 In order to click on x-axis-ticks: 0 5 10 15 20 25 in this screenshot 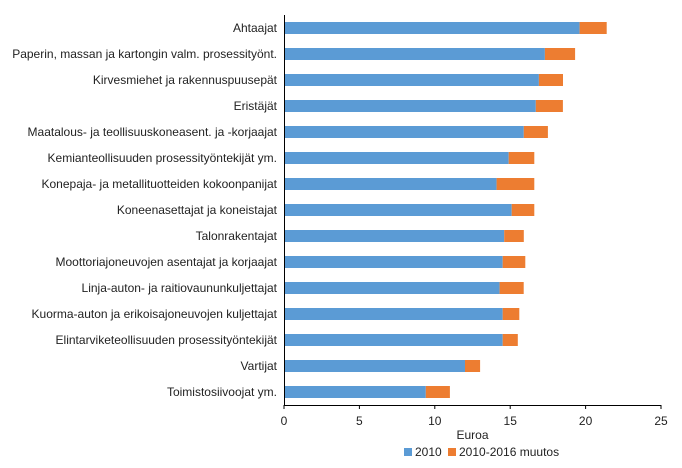, I will do `click(474, 416)`.